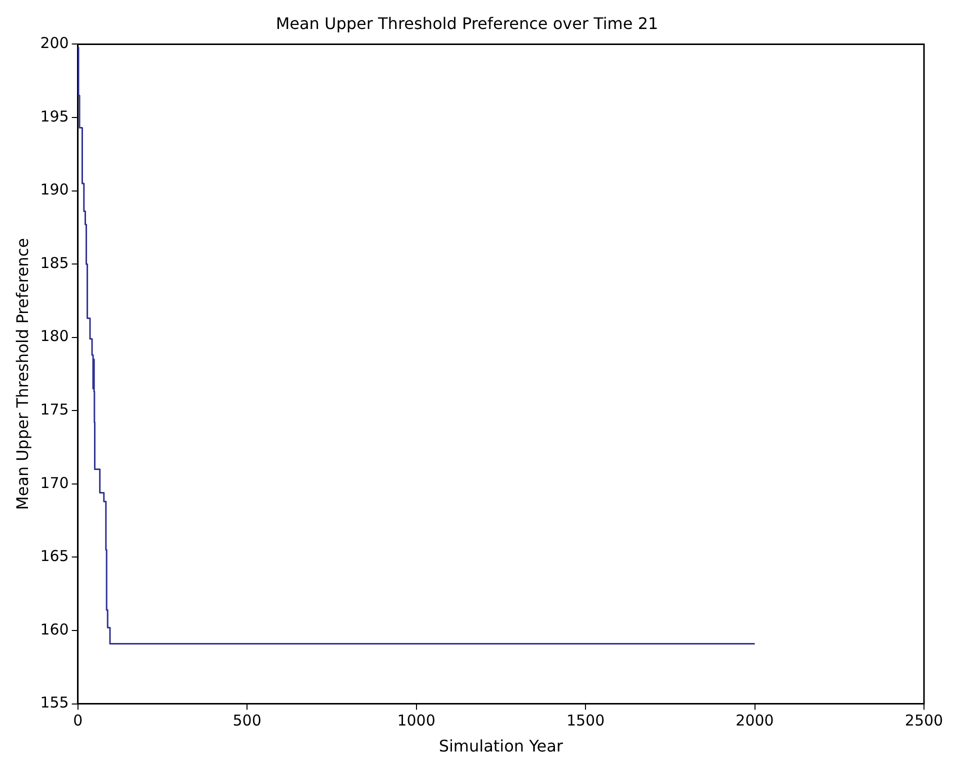  What do you see at coordinates (416, 721) in the screenshot?
I see `x-tick-label: 1000` at bounding box center [416, 721].